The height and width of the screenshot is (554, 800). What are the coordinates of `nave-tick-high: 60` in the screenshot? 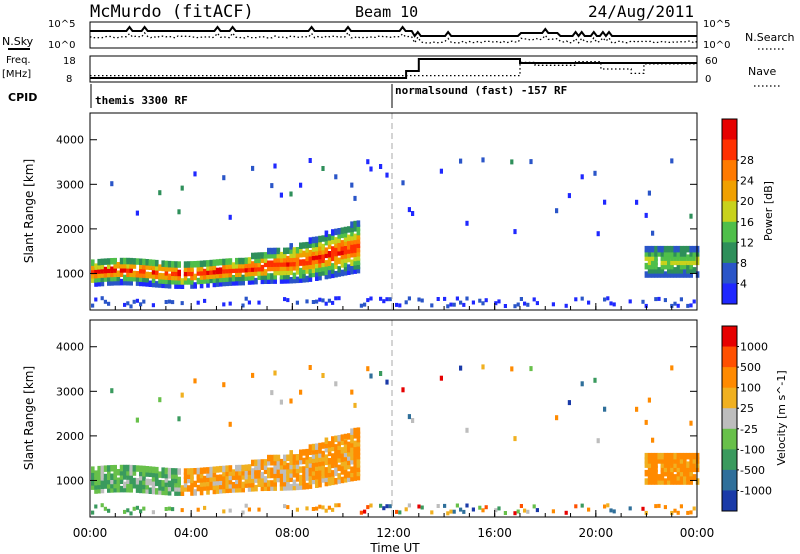 It's located at (711, 61).